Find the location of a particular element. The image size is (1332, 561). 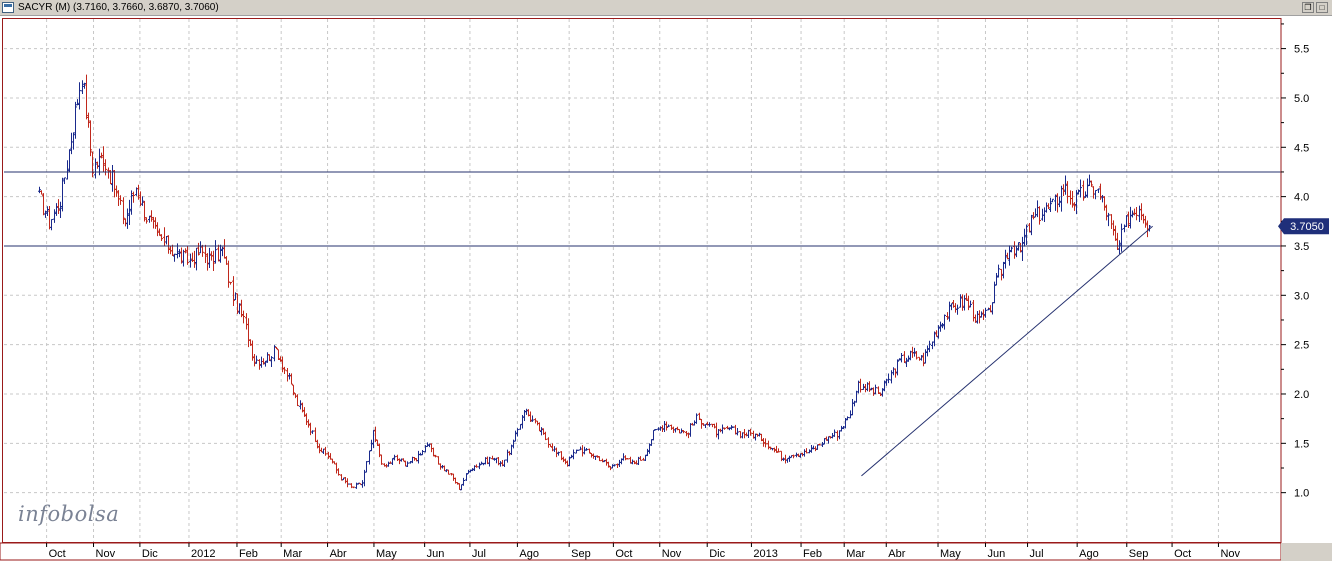

restore-button: ❐ is located at coordinates (1308, 7).